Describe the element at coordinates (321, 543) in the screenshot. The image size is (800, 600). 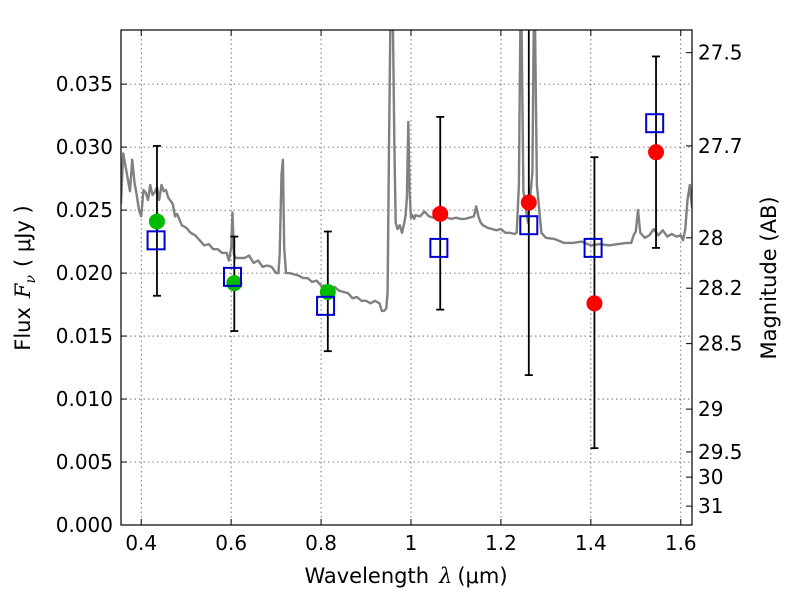
I see `x-tick-label: 0.8` at that location.